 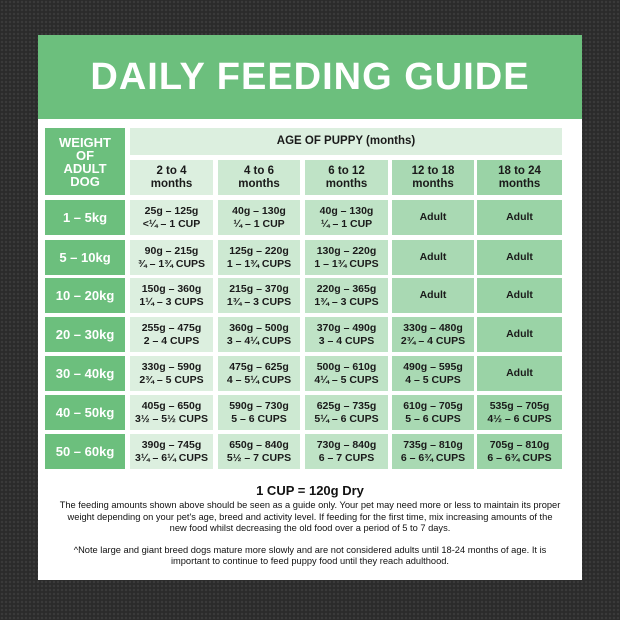 I want to click on cell-text: 4 – 5¼ CUPS, so click(x=259, y=379).